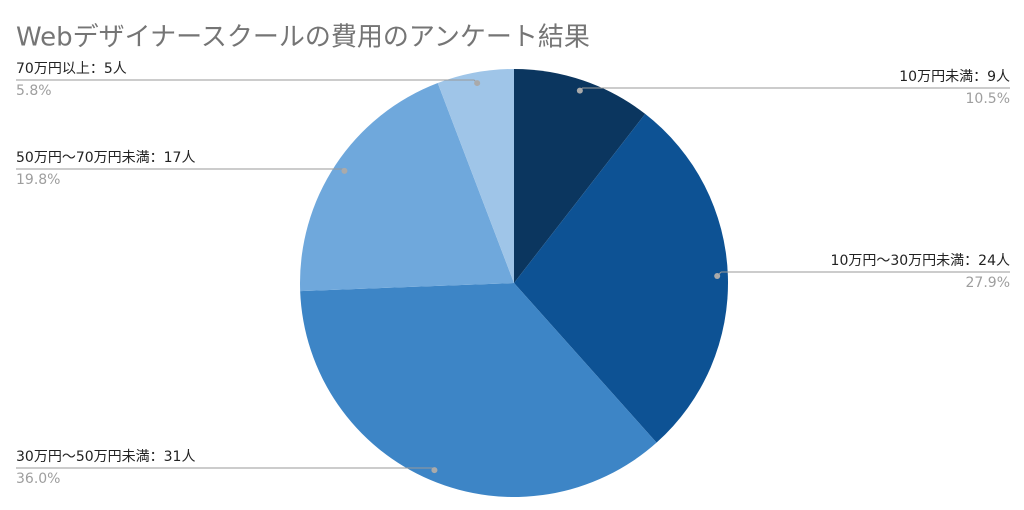  I want to click on slice-label: 30万円〜50万円未満：31人, so click(105, 457).